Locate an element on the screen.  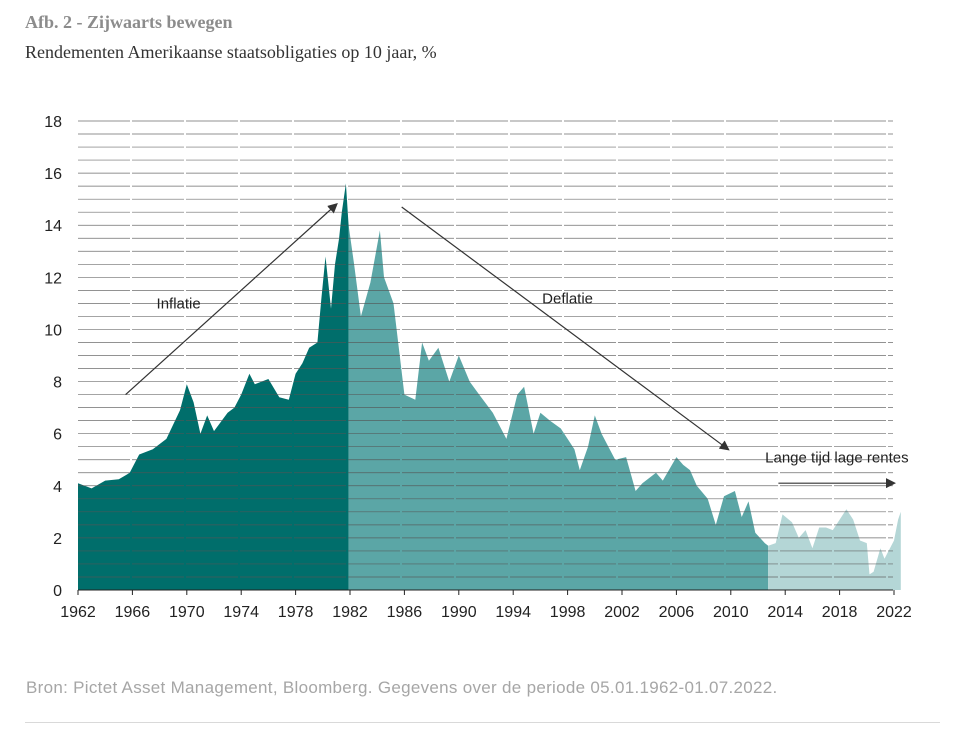
x-tick-label: 2002 is located at coordinates (622, 612).